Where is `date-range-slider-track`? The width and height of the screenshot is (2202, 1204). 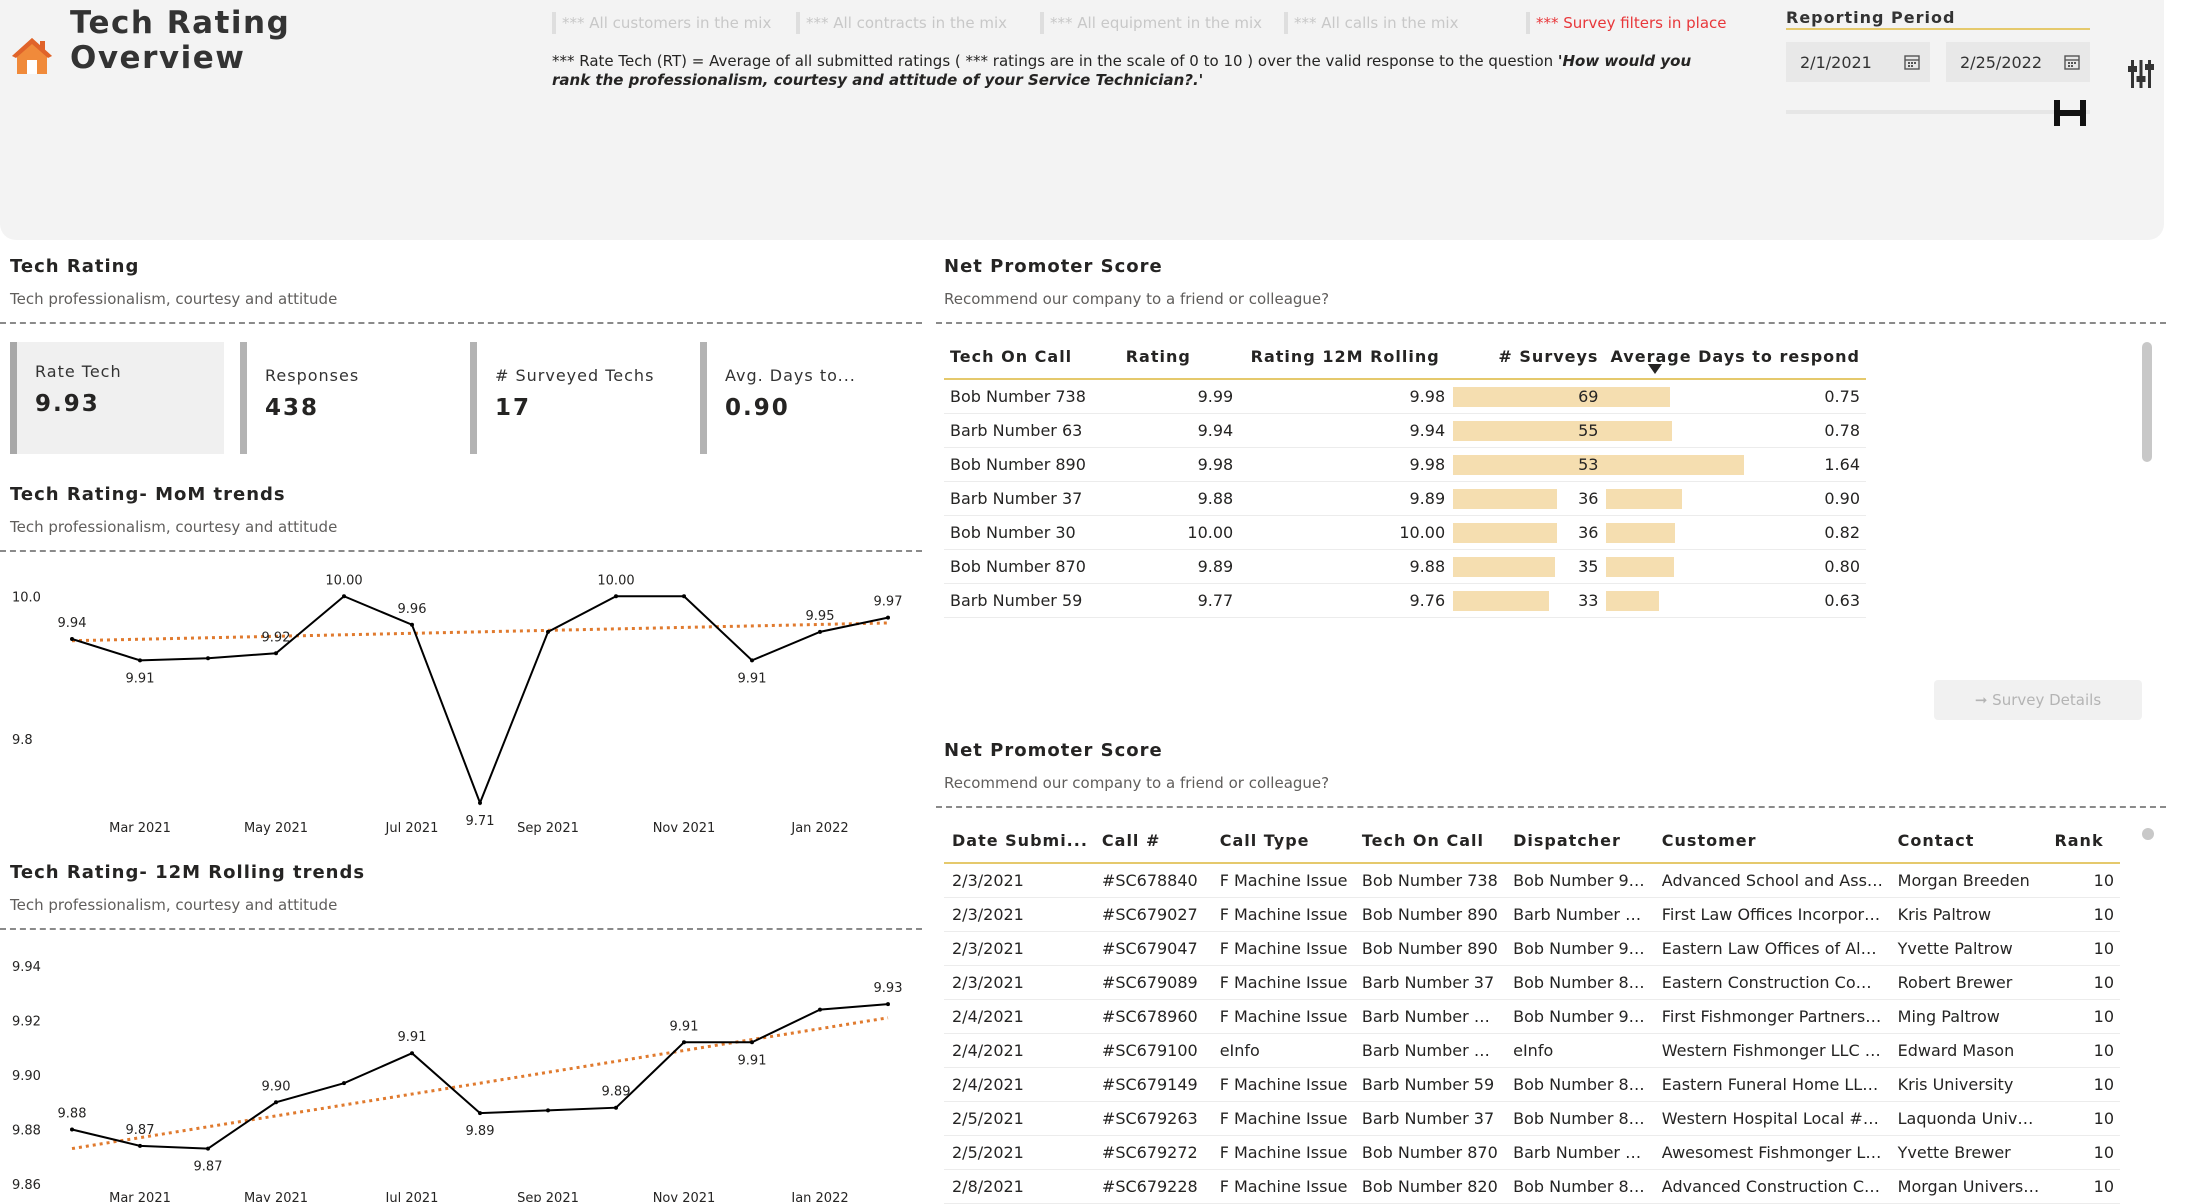
date-range-slider-track is located at coordinates (1938, 112).